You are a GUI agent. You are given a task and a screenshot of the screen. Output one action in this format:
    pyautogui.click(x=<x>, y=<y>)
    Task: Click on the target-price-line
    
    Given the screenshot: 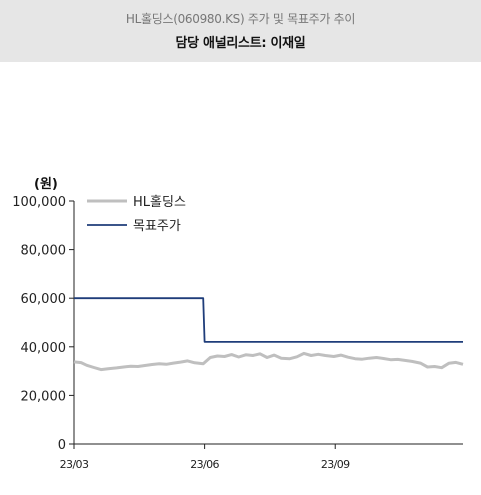 What is the action you would take?
    pyautogui.click(x=268, y=320)
    